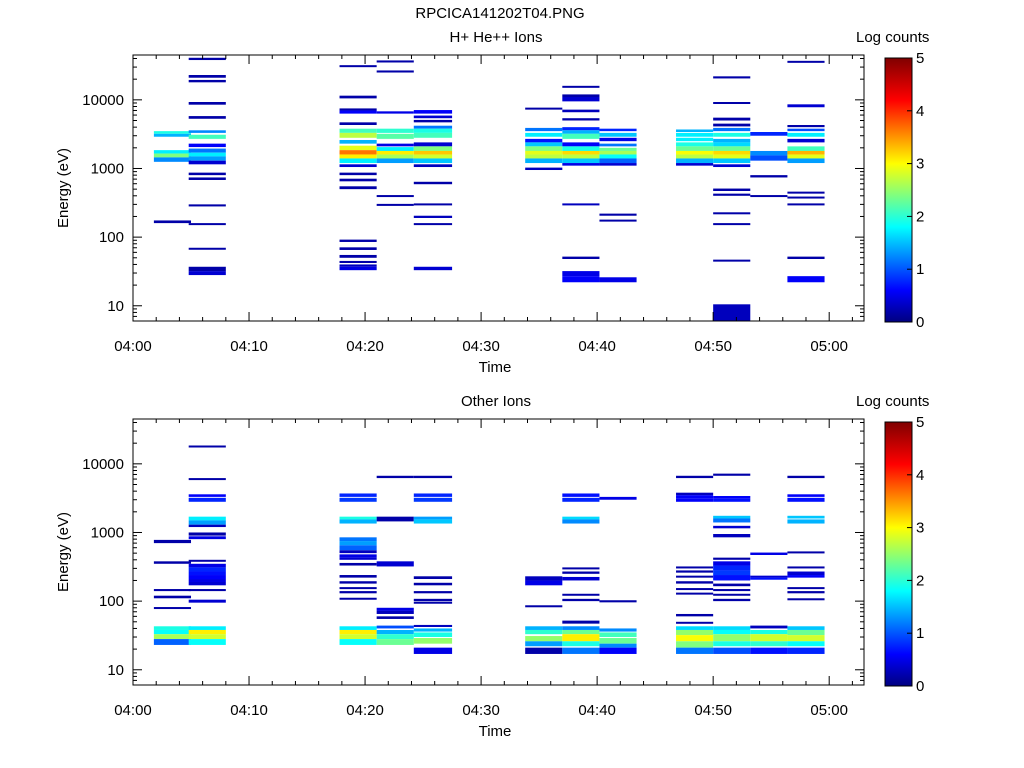 This screenshot has width=1024, height=768. Describe the element at coordinates (898, 554) in the screenshot. I see `colorbar-gradient` at that location.